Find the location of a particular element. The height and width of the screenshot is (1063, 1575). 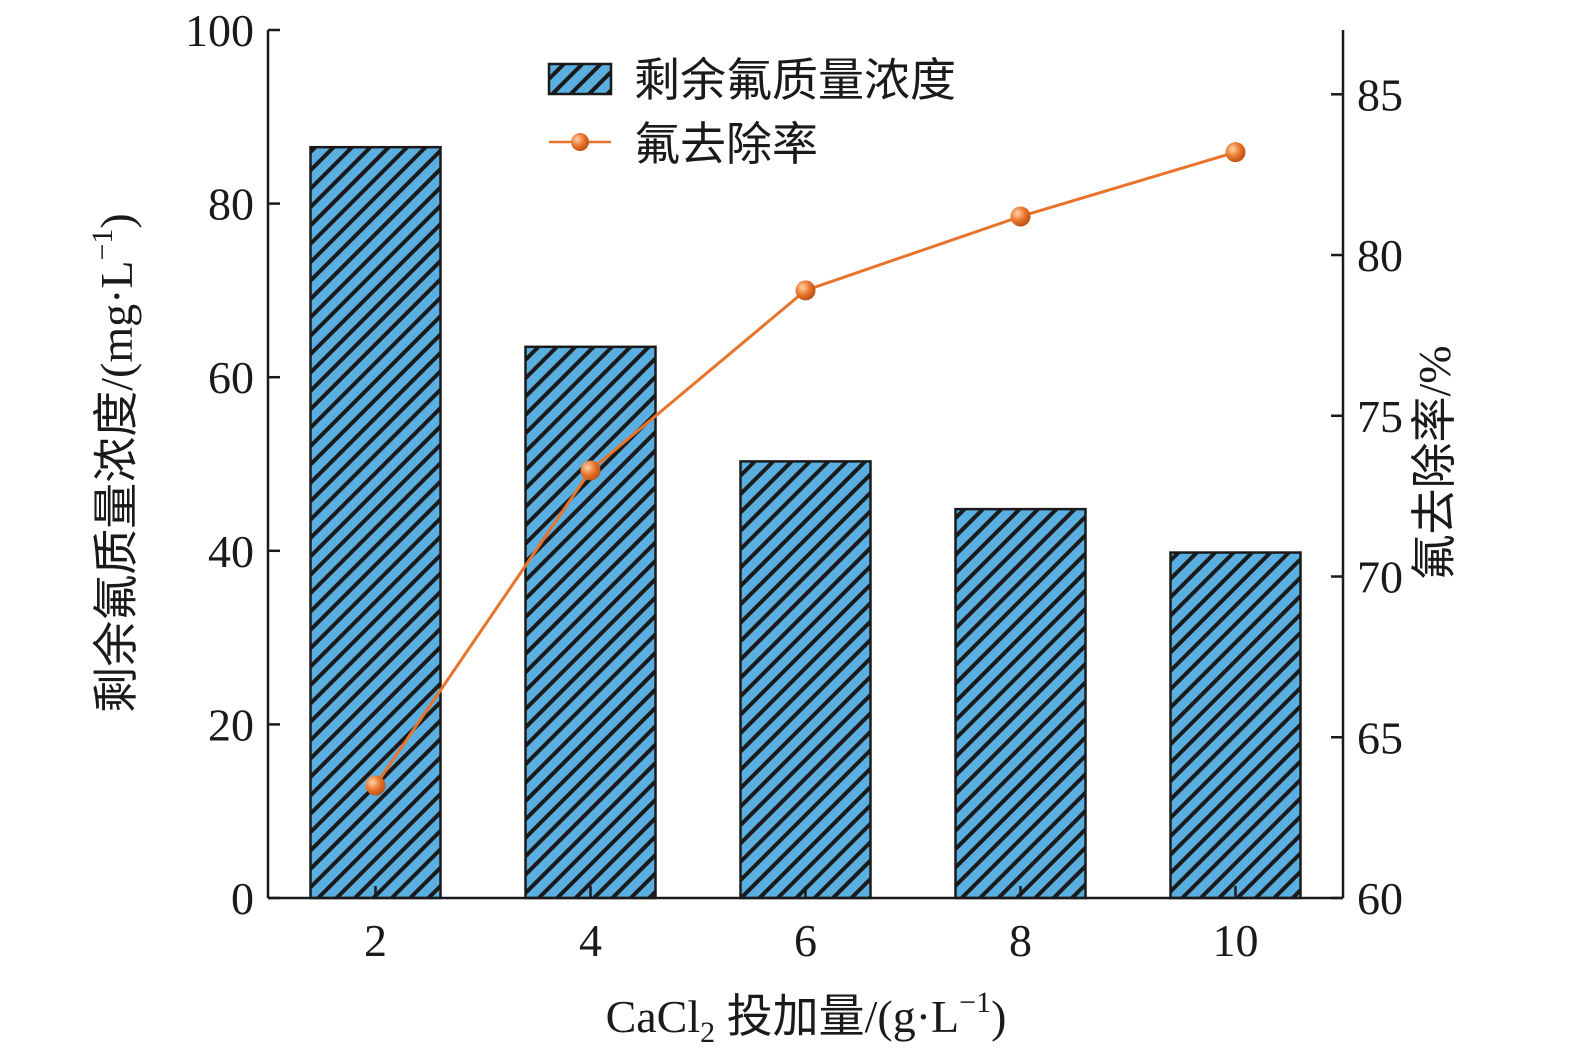

y-left-tick-label: 20 is located at coordinates (231, 724).